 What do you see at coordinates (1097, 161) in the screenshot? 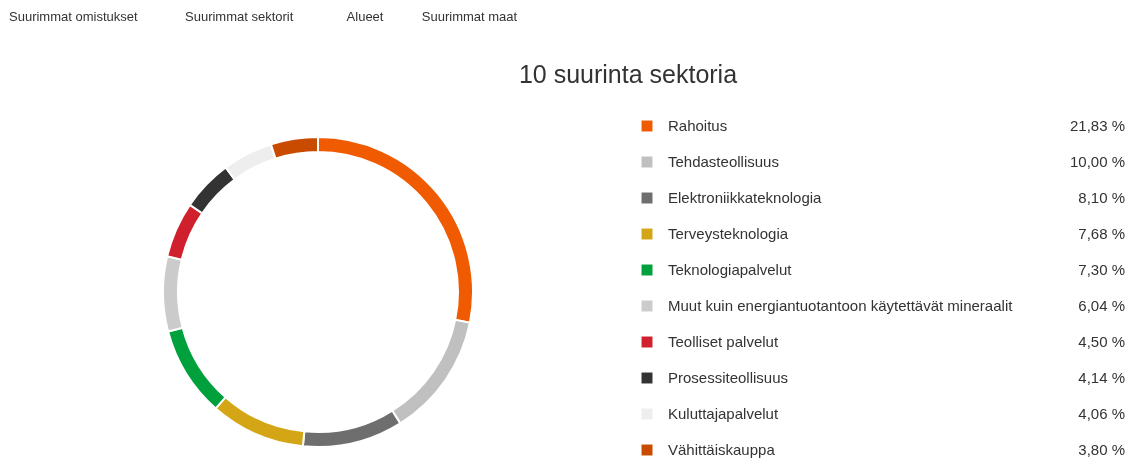
I see `data-label: 10,00 %` at bounding box center [1097, 161].